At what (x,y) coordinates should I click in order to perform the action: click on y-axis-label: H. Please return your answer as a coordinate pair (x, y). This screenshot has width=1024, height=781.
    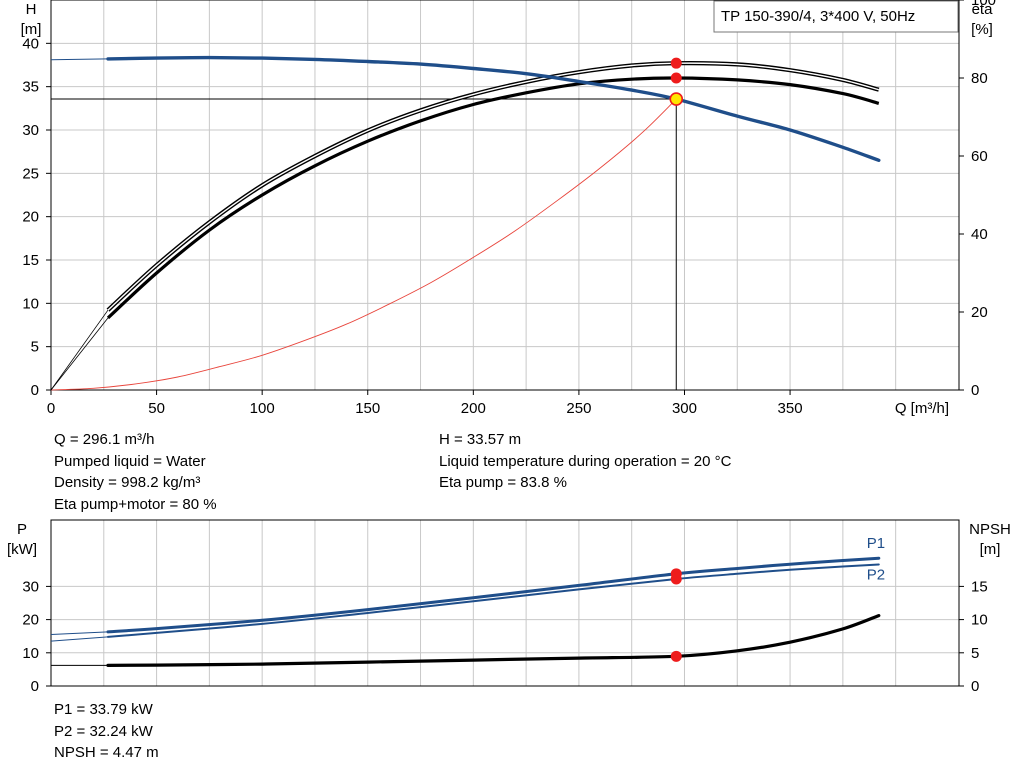
    Looking at the image, I should click on (31, 9).